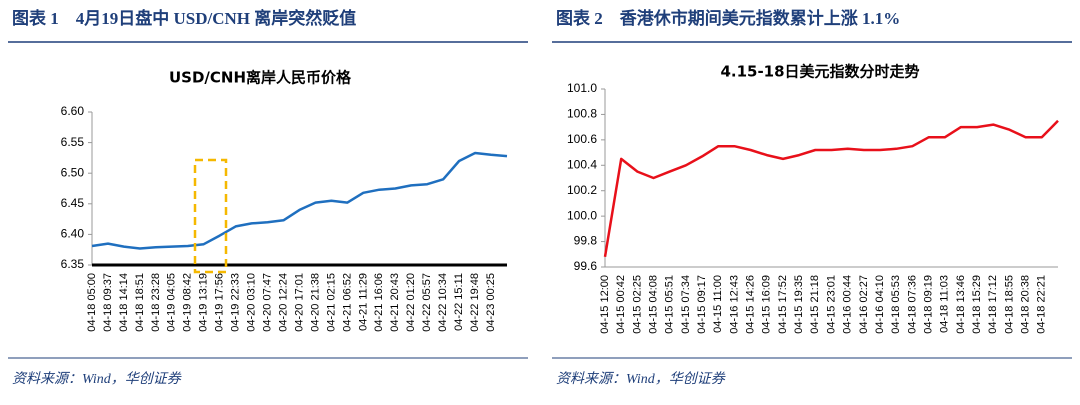 The image size is (1080, 405). I want to click on y-tick-label: 100.2, so click(582, 190).